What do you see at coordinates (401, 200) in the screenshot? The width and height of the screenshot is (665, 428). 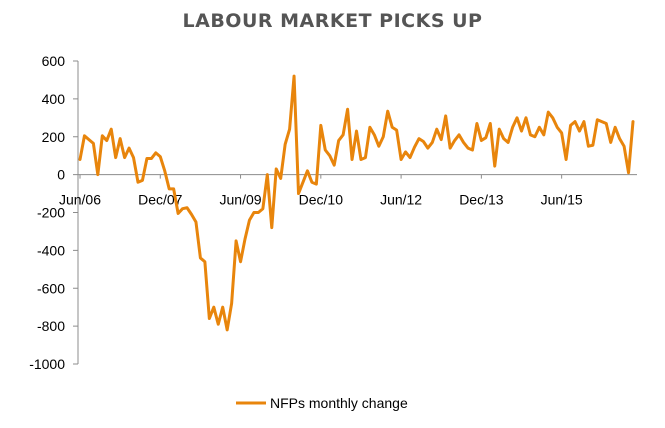 I see `x-tick-label: Jun/12` at bounding box center [401, 200].